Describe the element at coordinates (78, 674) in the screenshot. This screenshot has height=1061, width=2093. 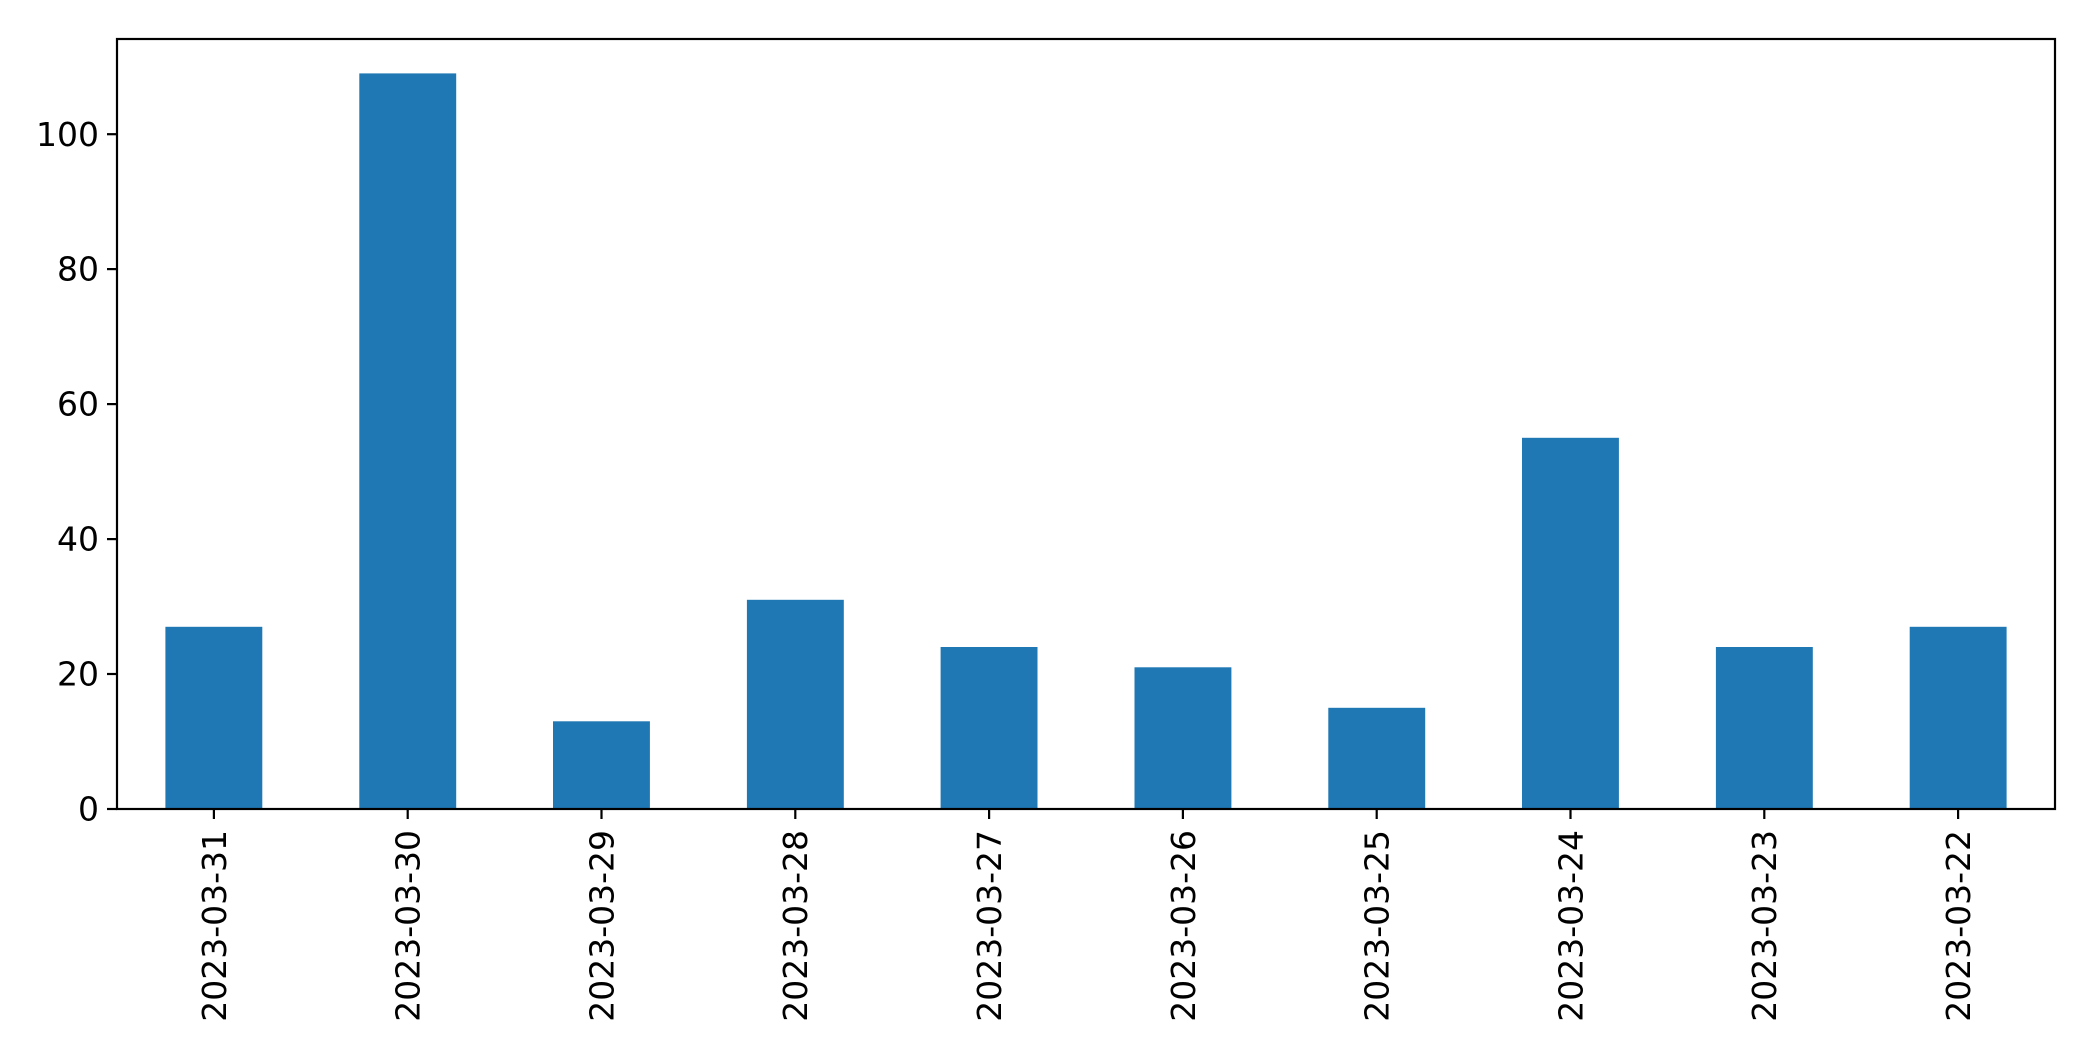
I see `y-tick-label: 20` at that location.